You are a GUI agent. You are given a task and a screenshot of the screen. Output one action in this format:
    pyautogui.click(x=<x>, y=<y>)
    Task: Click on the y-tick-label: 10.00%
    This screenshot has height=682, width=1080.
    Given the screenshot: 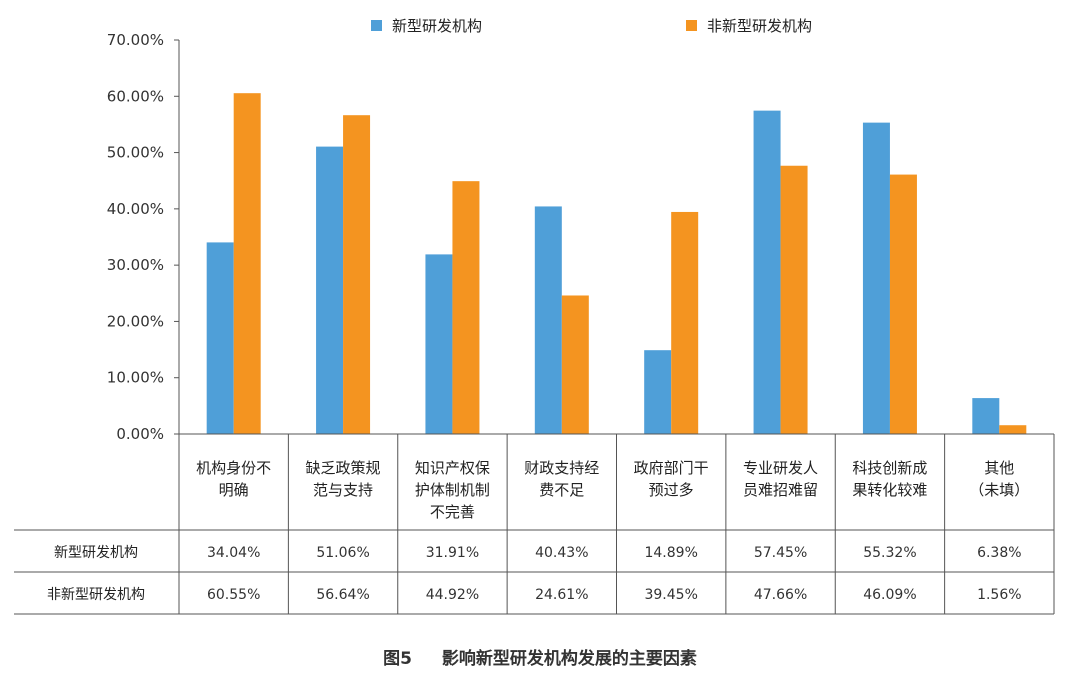 What is the action you would take?
    pyautogui.click(x=135, y=378)
    